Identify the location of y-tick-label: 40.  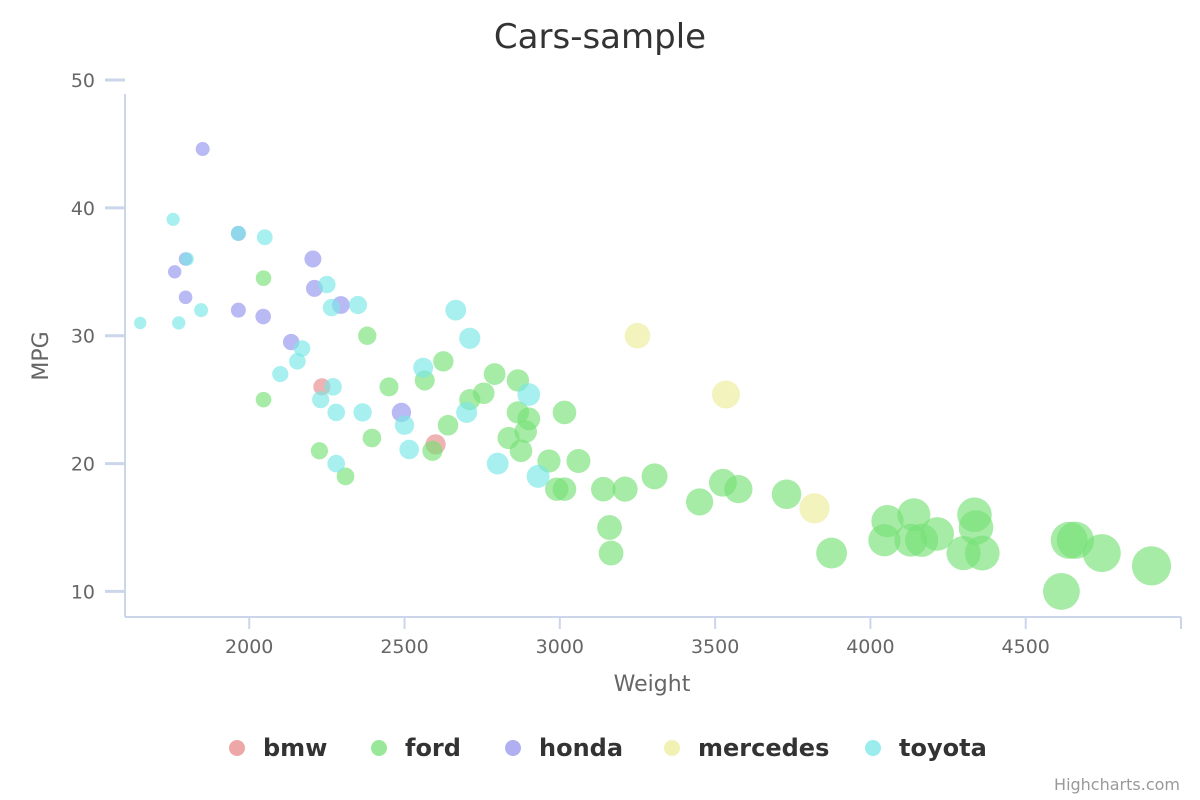
(83, 209).